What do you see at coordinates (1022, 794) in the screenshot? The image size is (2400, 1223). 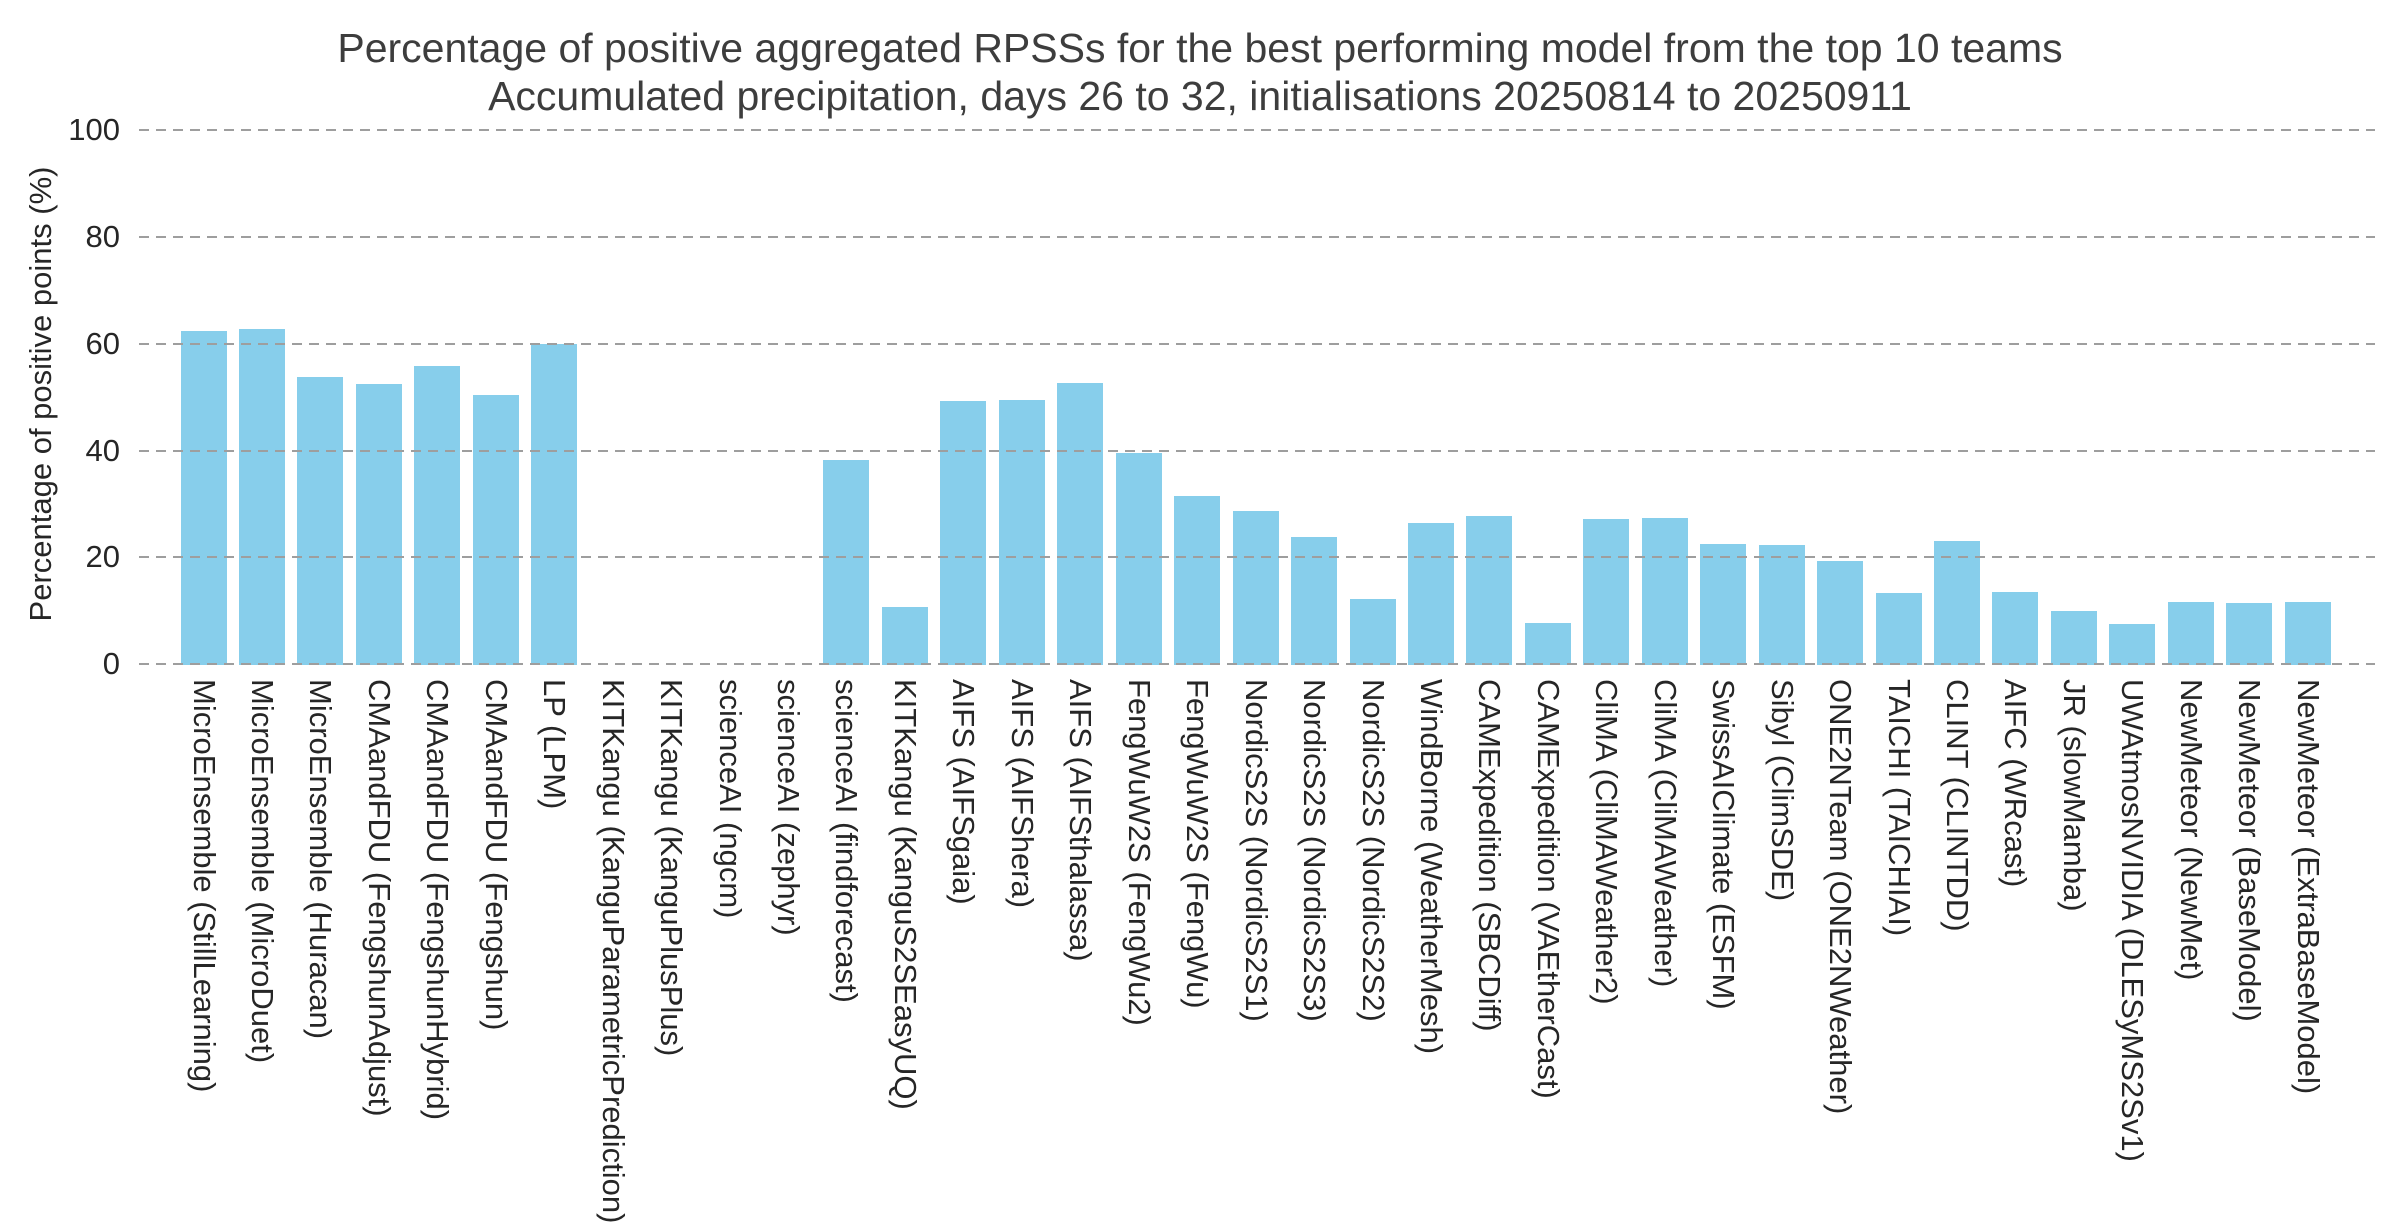 I see `x-tick-label: AIFS (AIFShera)` at bounding box center [1022, 794].